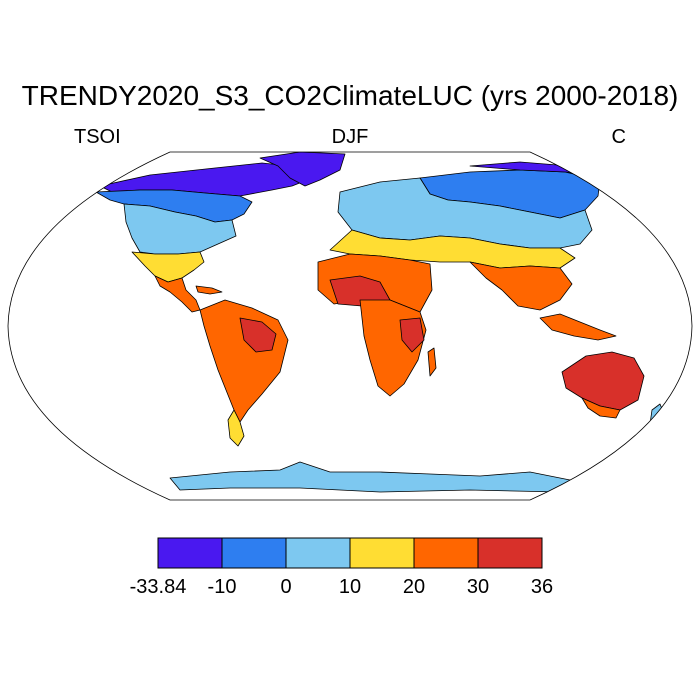 Image resolution: width=700 pixels, height=700 pixels. What do you see at coordinates (168, 267) in the screenshot?
I see `region-north-america-mild` at bounding box center [168, 267].